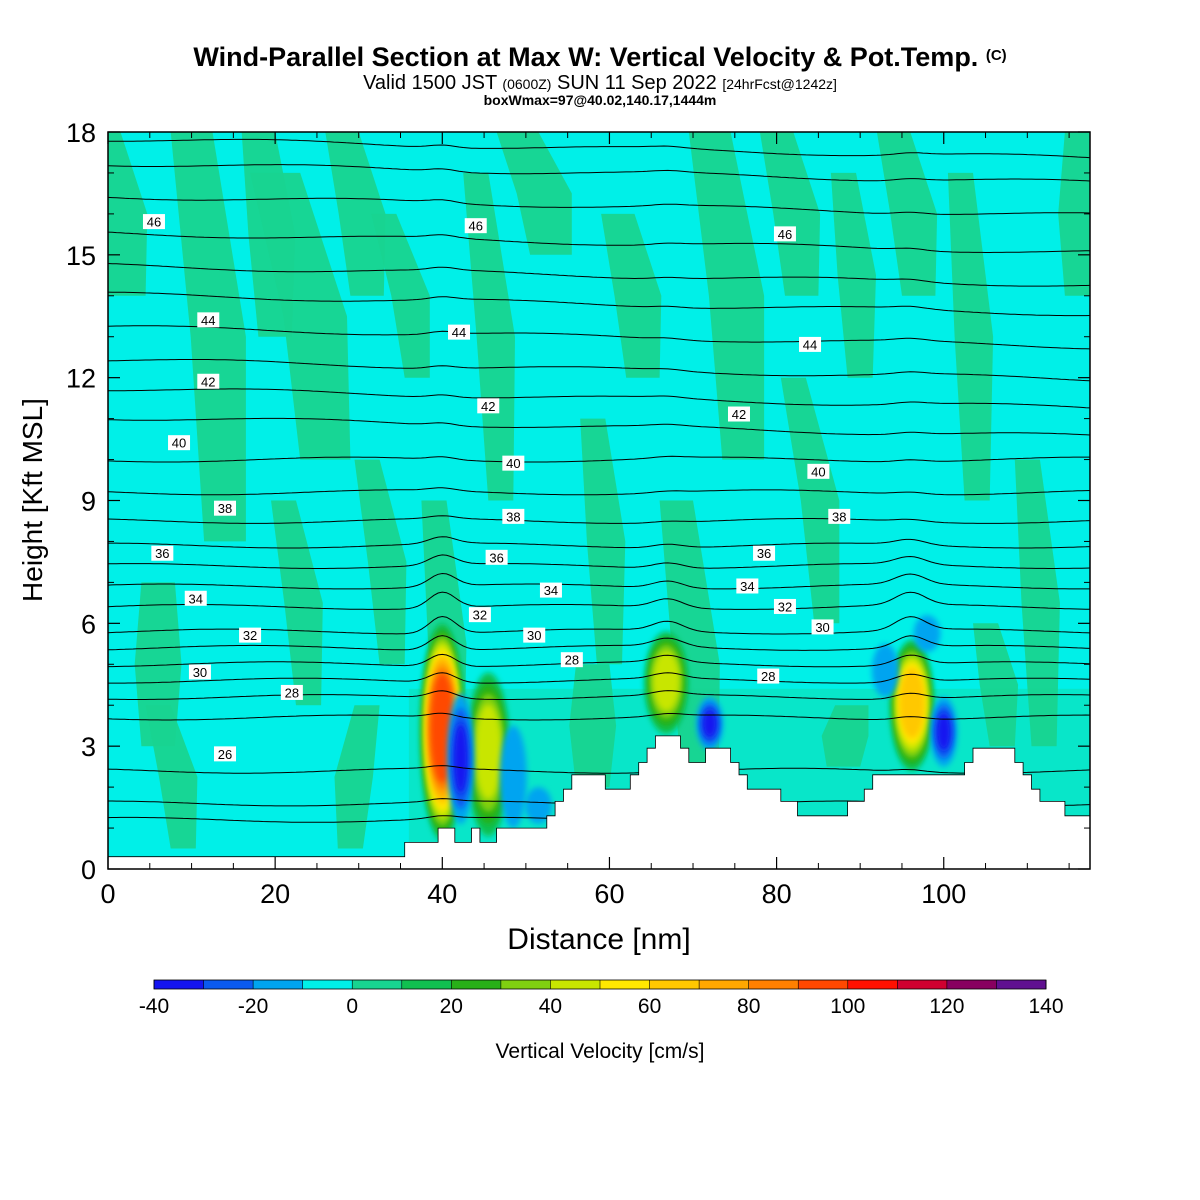 The width and height of the screenshot is (1200, 1200). What do you see at coordinates (81, 379) in the screenshot?
I see `y-tick-label-12: 12` at bounding box center [81, 379].